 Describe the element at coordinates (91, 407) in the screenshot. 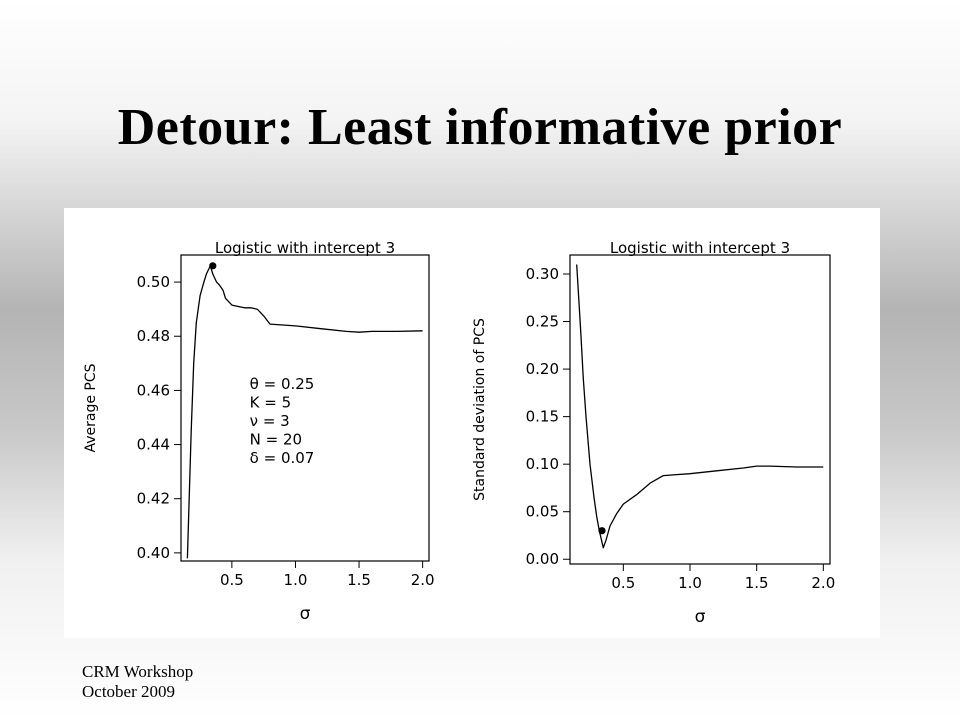

I see `y-axis-label: Average PCS` at that location.